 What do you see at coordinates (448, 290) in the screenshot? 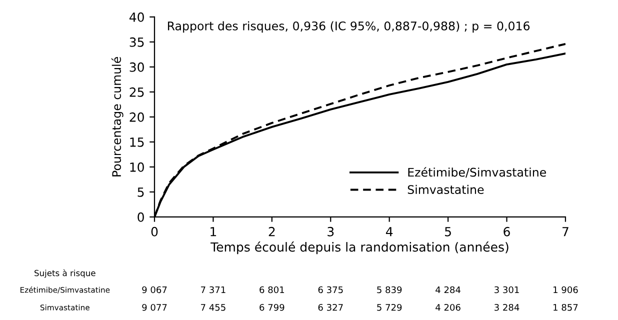
I see `text: 4 284` at bounding box center [448, 290].